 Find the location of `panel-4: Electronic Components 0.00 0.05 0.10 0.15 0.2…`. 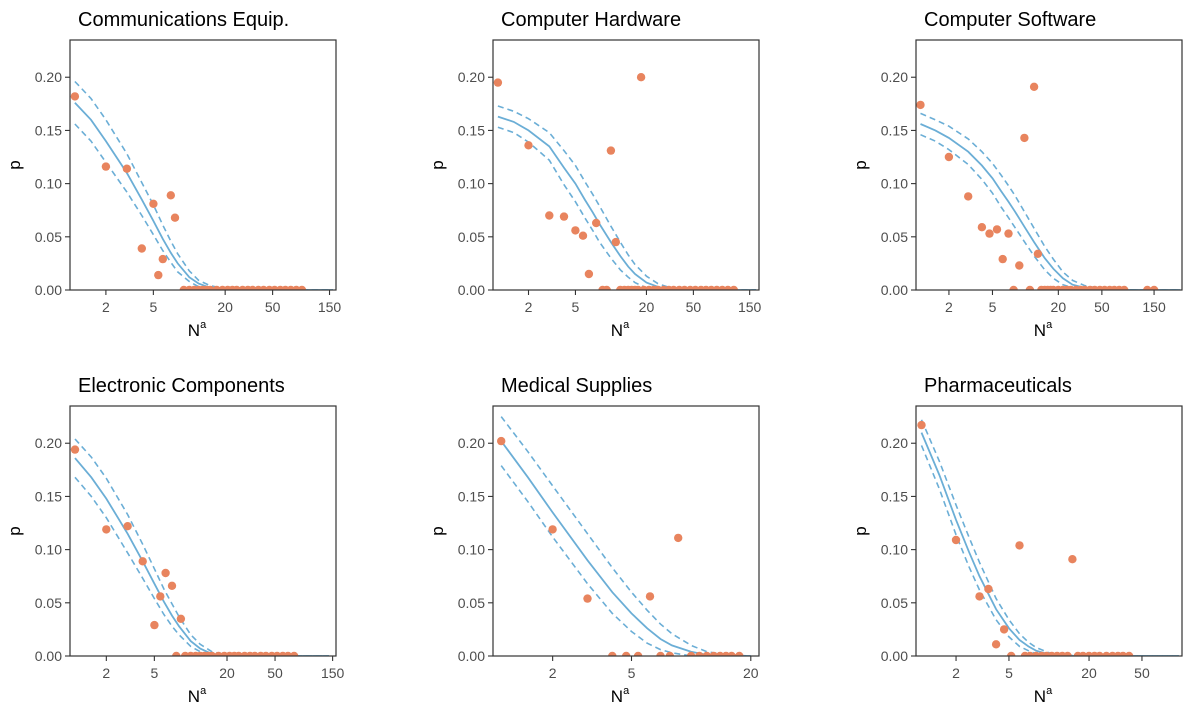

panel-4: Electronic Components 0.00 0.05 0.10 0.15 0.2… is located at coordinates (175, 540).